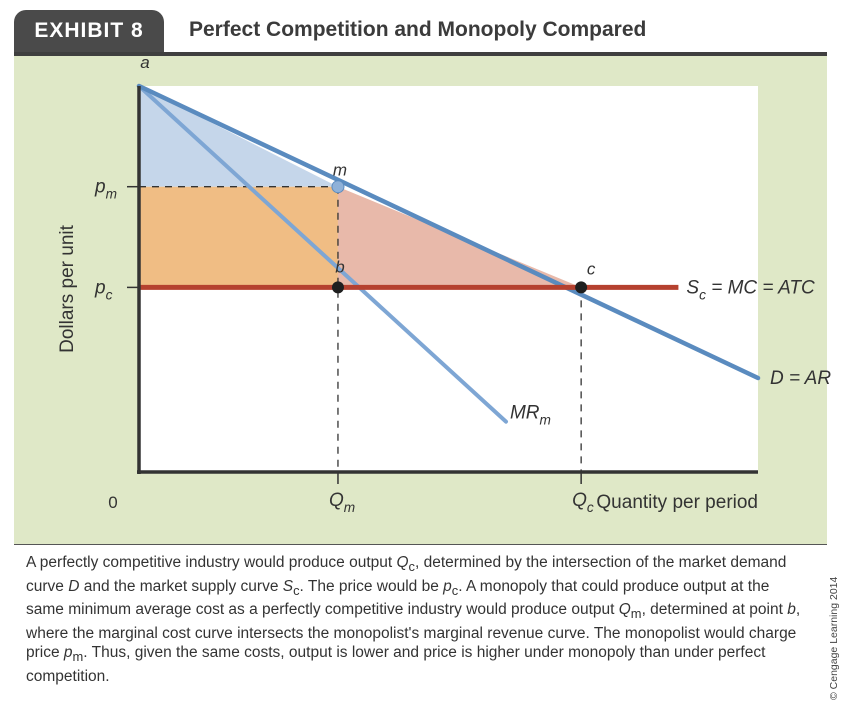 This screenshot has width=852, height=713. What do you see at coordinates (420, 544) in the screenshot?
I see `caption-rule` at bounding box center [420, 544].